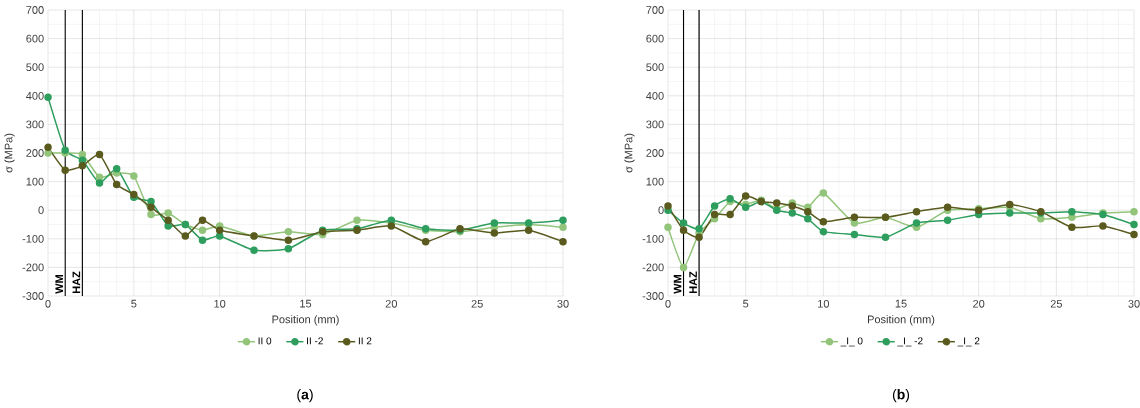 This screenshot has width=1140, height=408. Describe the element at coordinates (901, 396) in the screenshot. I see `text: (b)` at that location.